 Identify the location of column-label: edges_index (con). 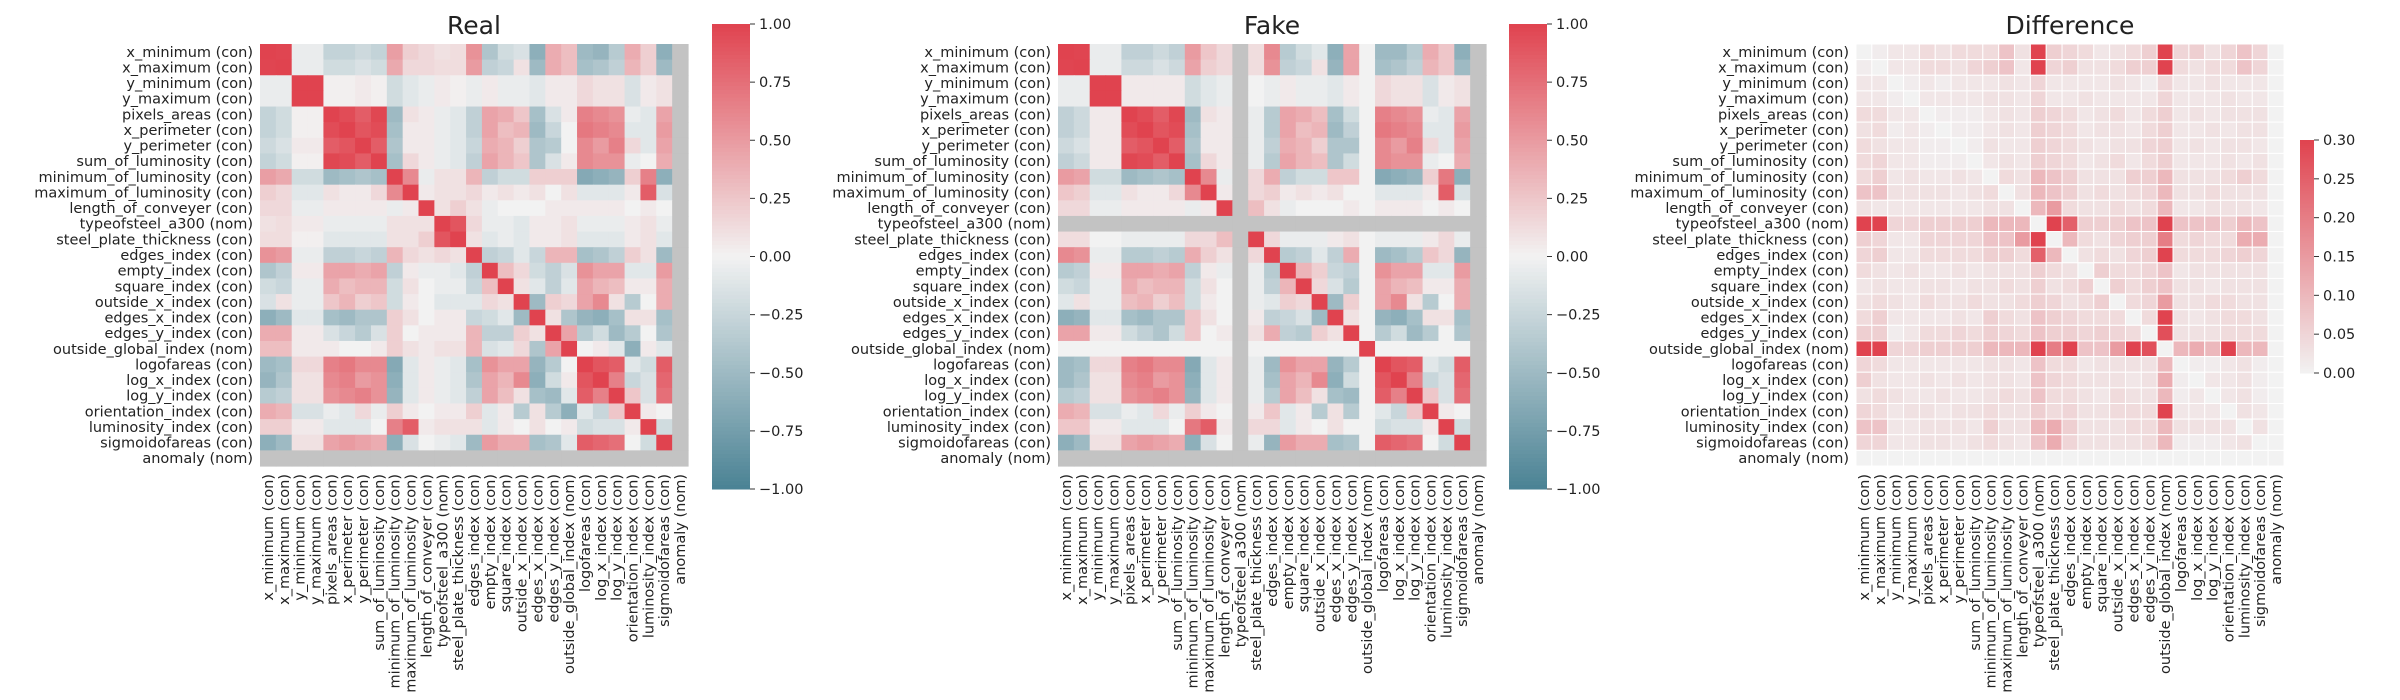
(475, 540).